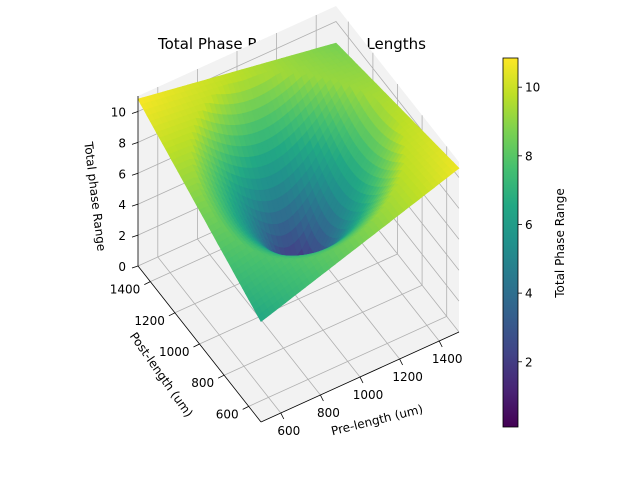 The height and width of the screenshot is (480, 640). I want to click on z-tick-label: 8, so click(122, 143).